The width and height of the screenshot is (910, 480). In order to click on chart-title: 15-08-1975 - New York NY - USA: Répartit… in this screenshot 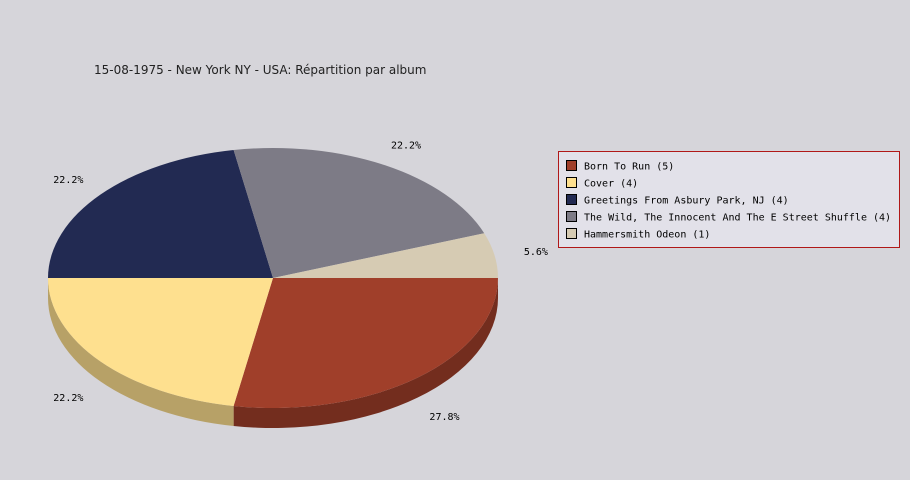, I will do `click(260, 70)`.